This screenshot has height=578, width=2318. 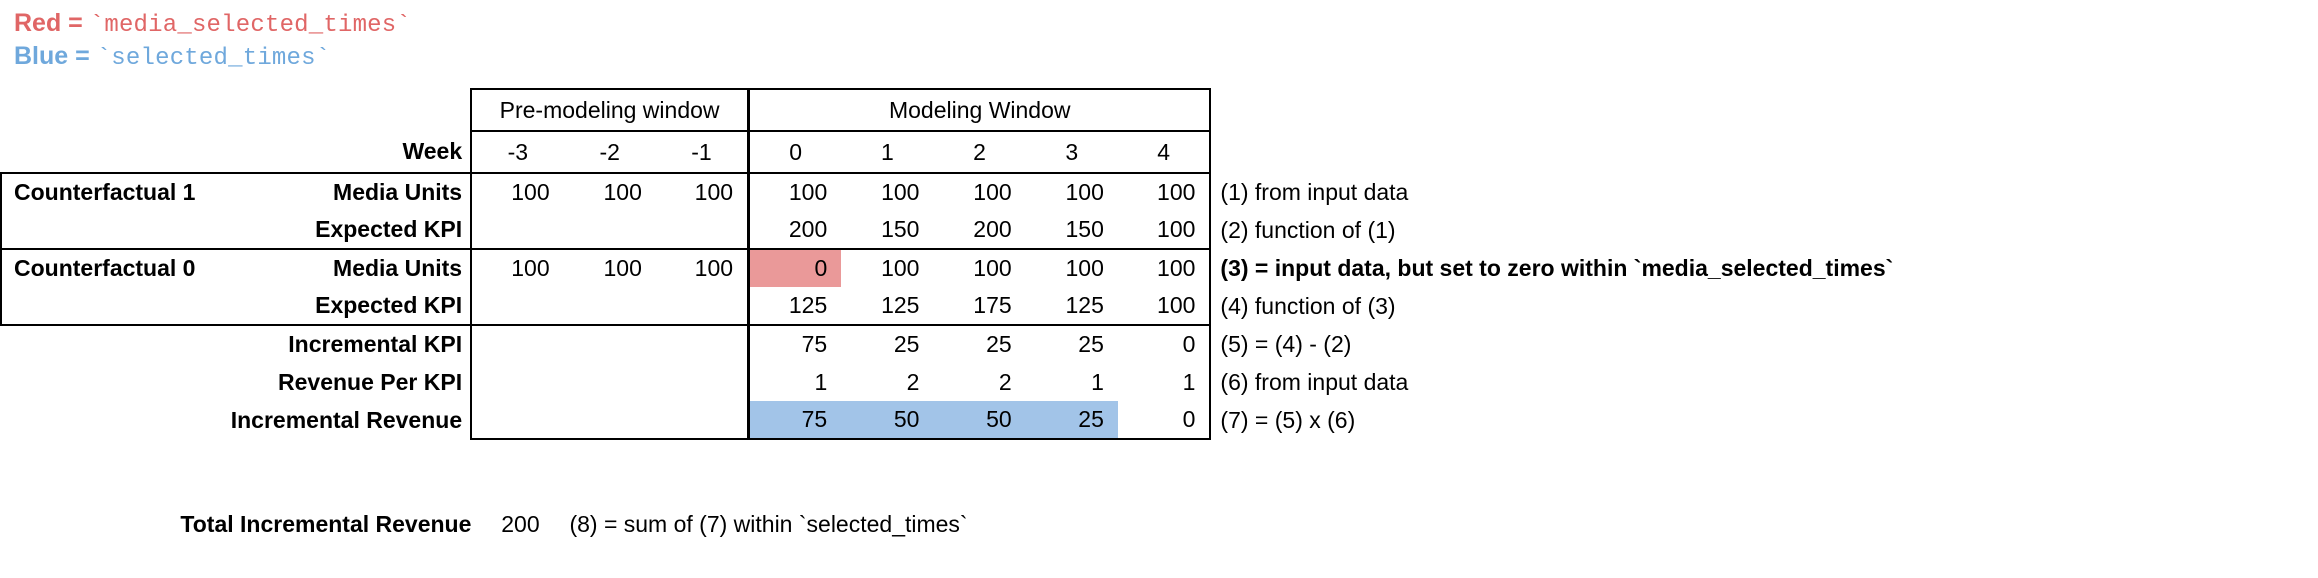 What do you see at coordinates (48, 23) in the screenshot?
I see `legend-key-red: Red =` at bounding box center [48, 23].